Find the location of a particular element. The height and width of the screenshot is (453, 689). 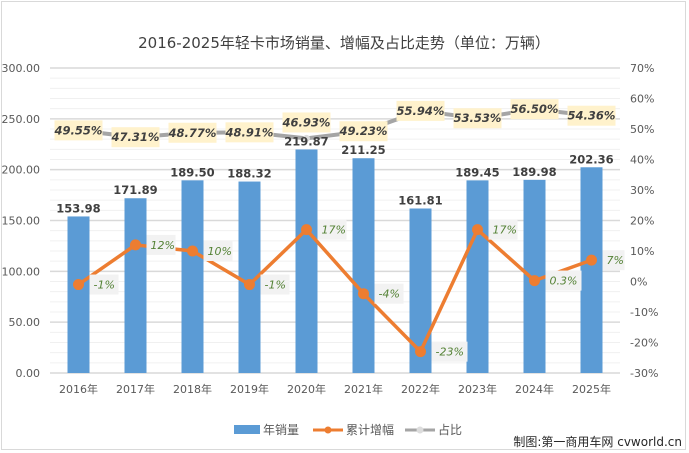

bar-data-label: 189.45 is located at coordinates (477, 172).